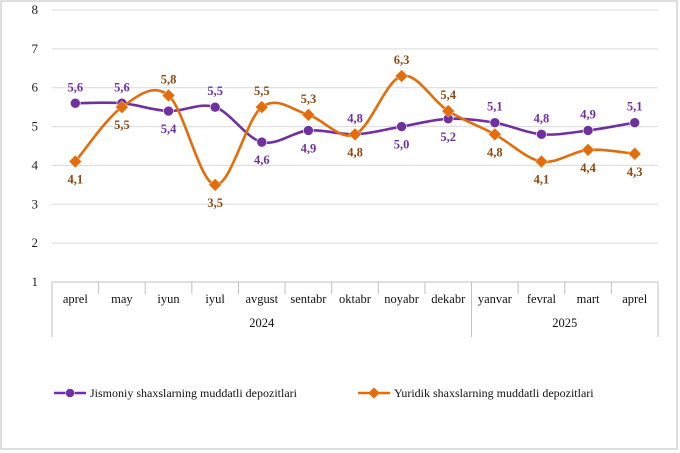 This screenshot has height=453, width=680. What do you see at coordinates (122, 299) in the screenshot?
I see `x-tick-label: may` at bounding box center [122, 299].